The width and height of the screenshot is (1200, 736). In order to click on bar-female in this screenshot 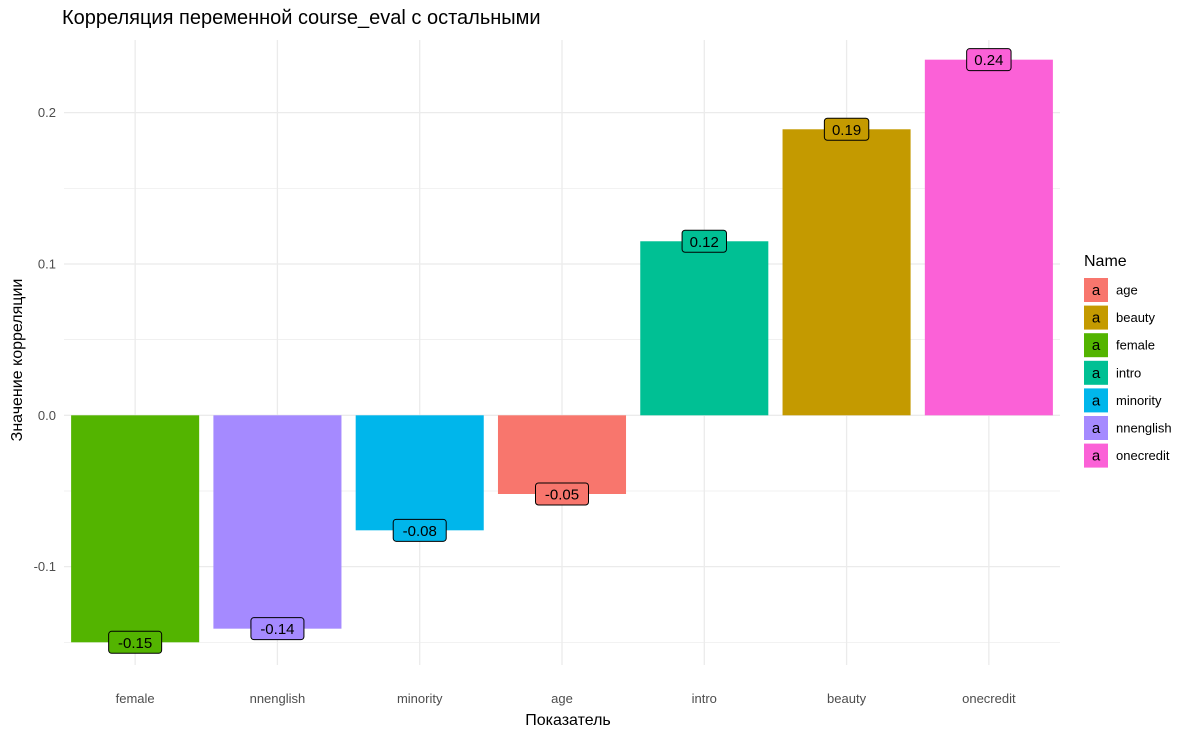, I will do `click(135, 529)`.